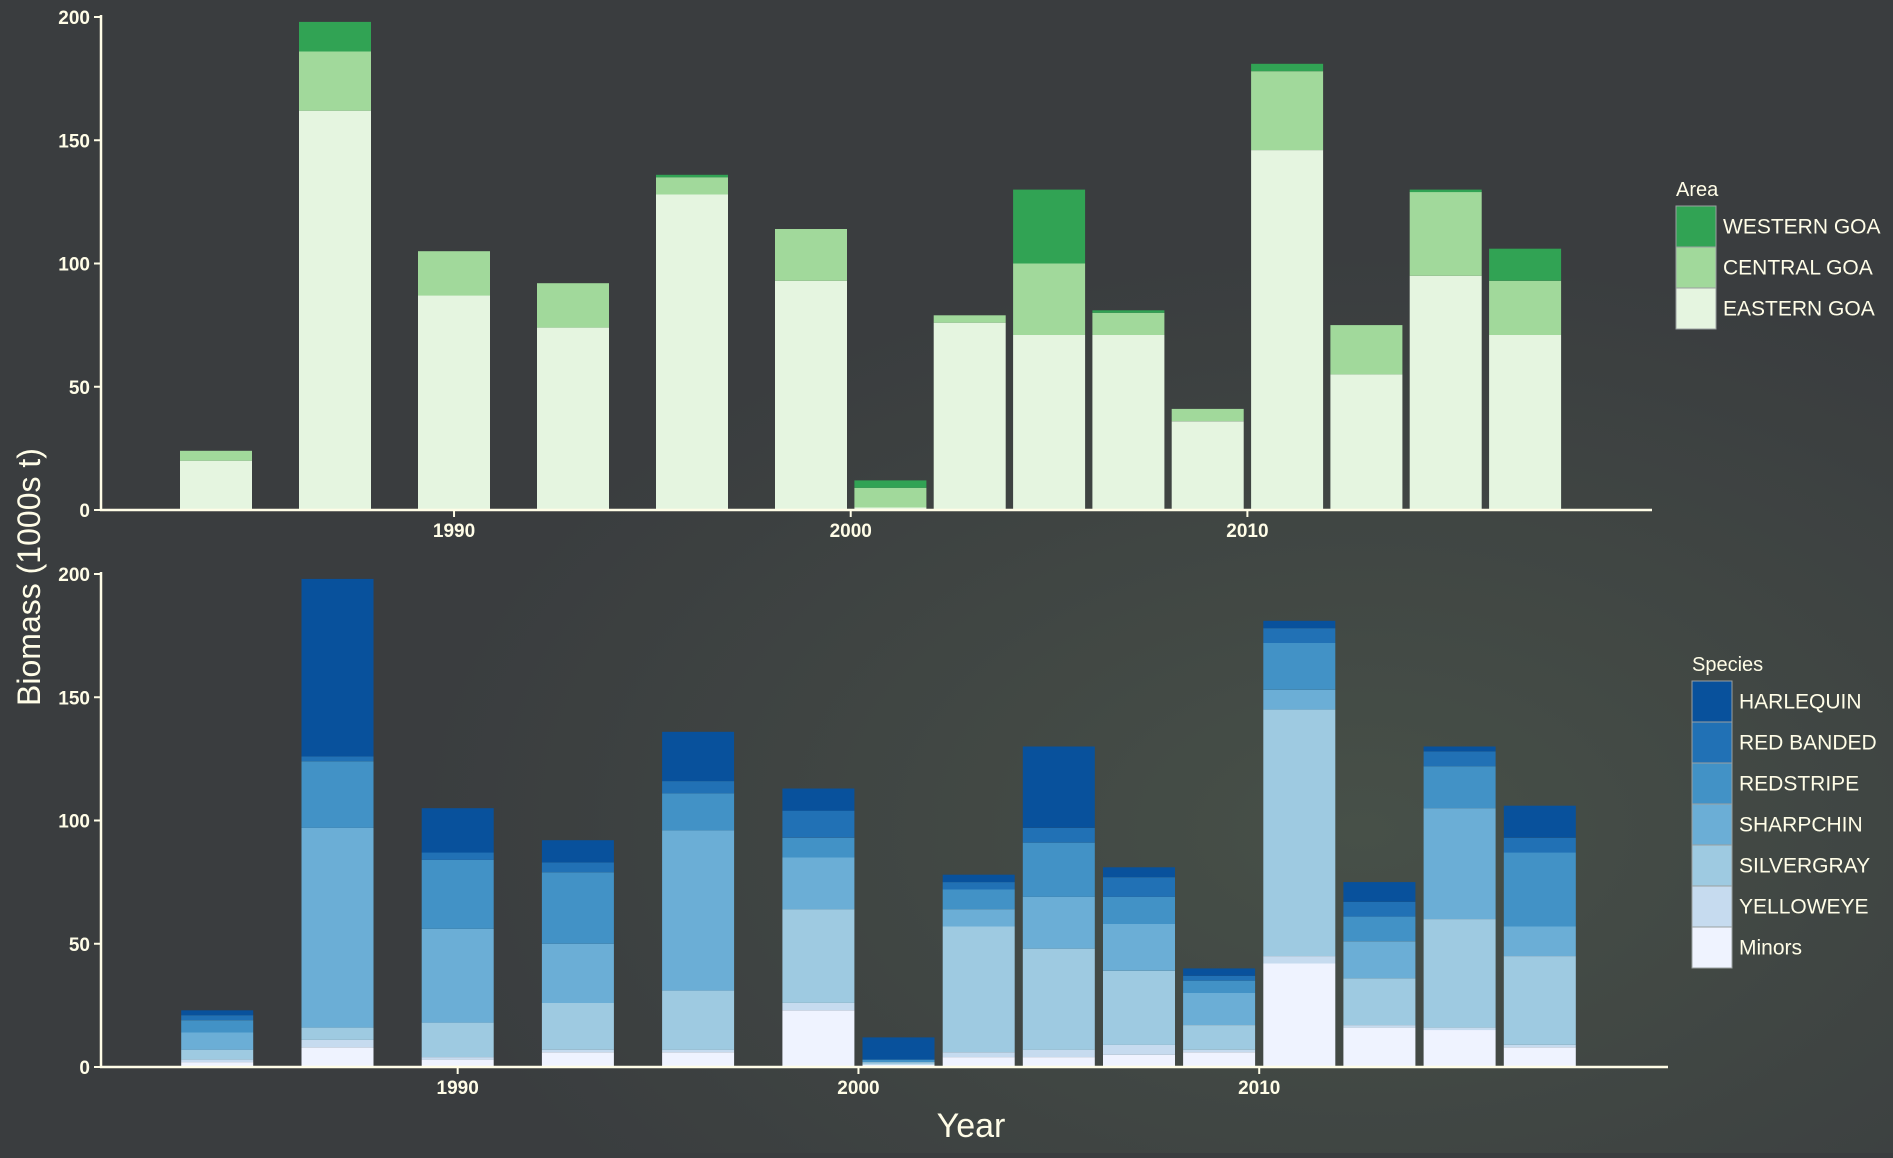 The image size is (1893, 1158). Describe the element at coordinates (978, 899) in the screenshot. I see `bar-redstripe-2003` at that location.